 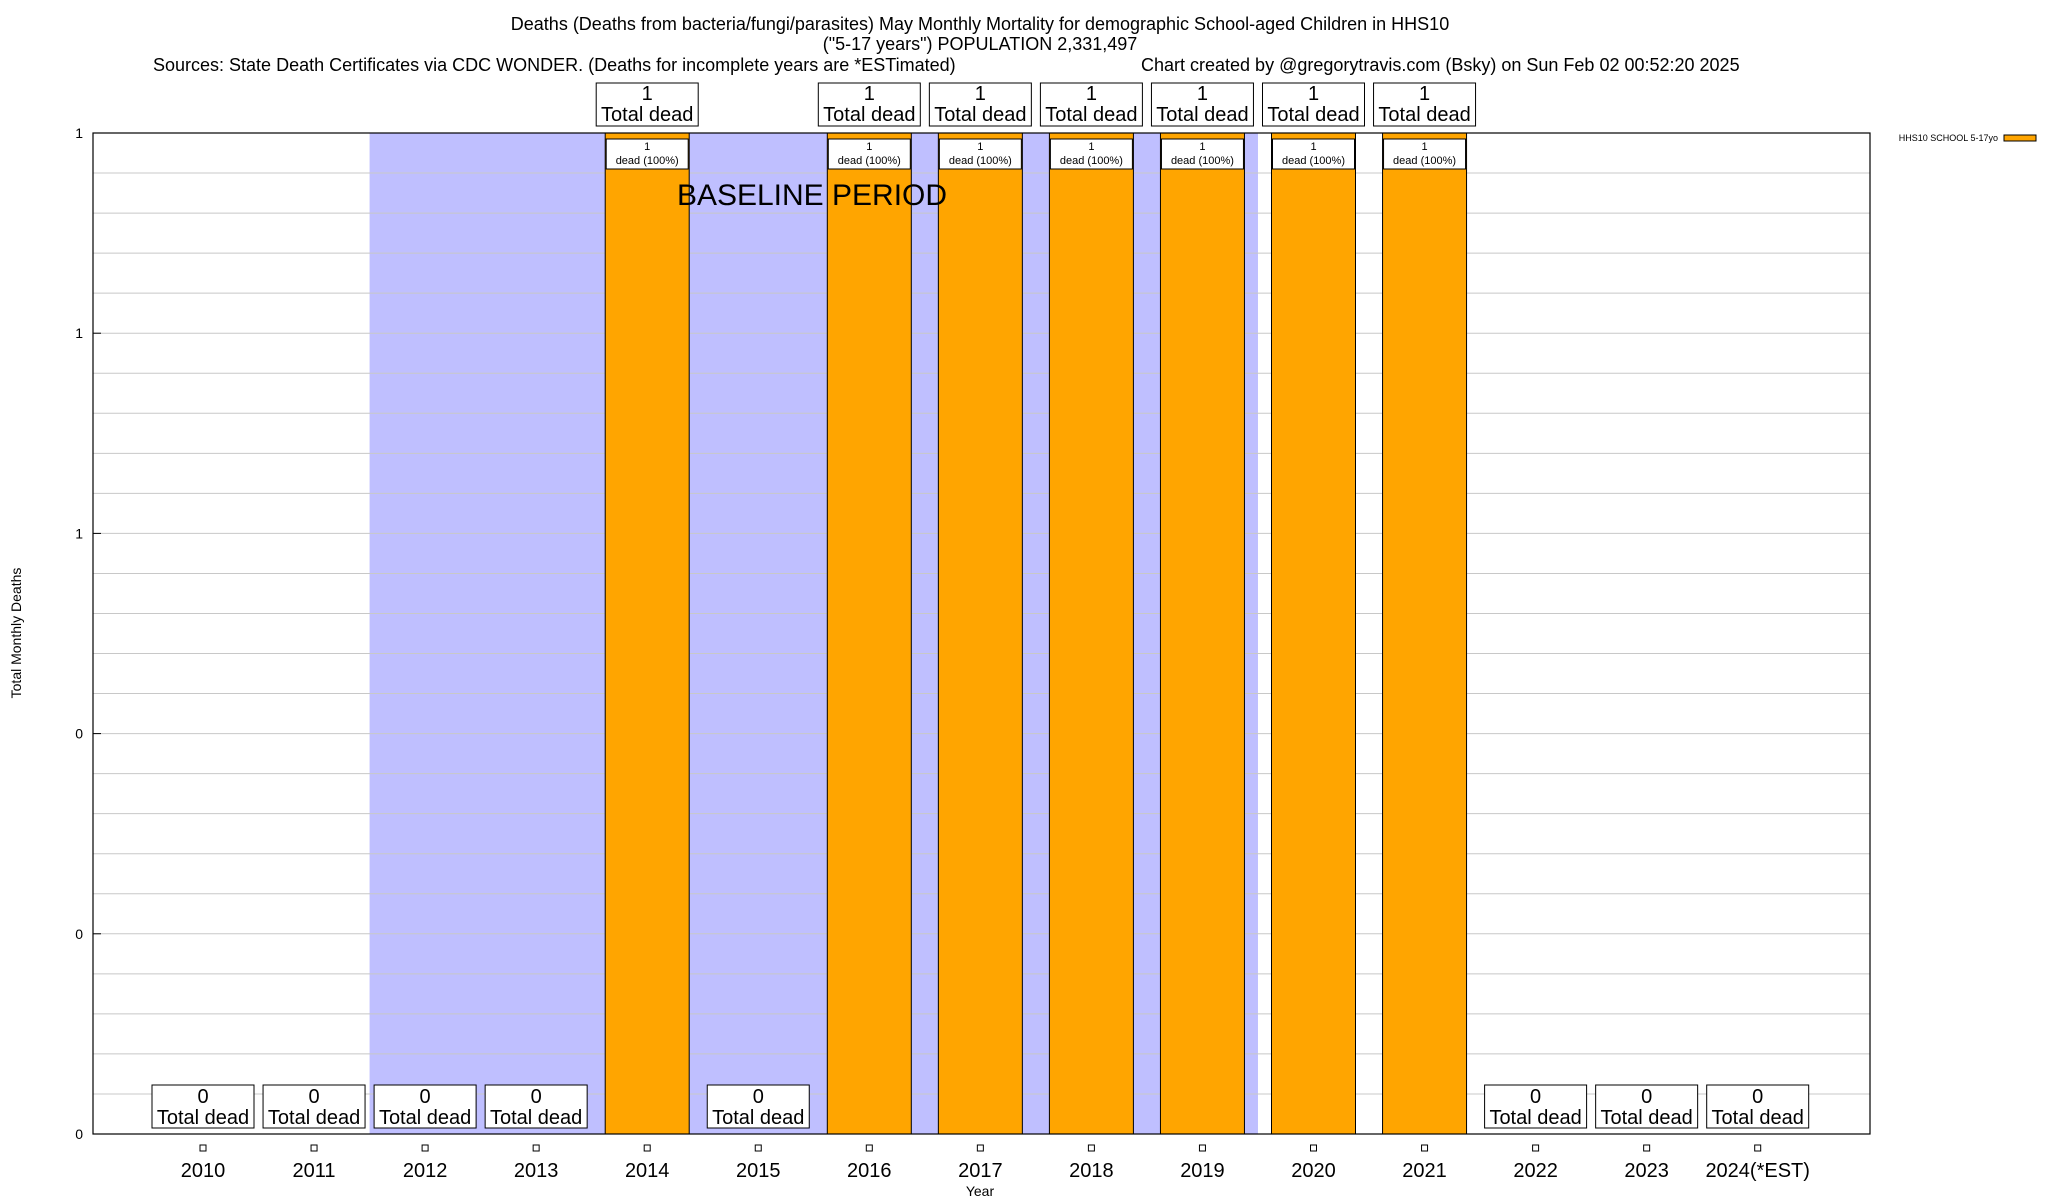 What do you see at coordinates (812, 195) in the screenshot?
I see `baseline-period-label: BASELINE PERIOD` at bounding box center [812, 195].